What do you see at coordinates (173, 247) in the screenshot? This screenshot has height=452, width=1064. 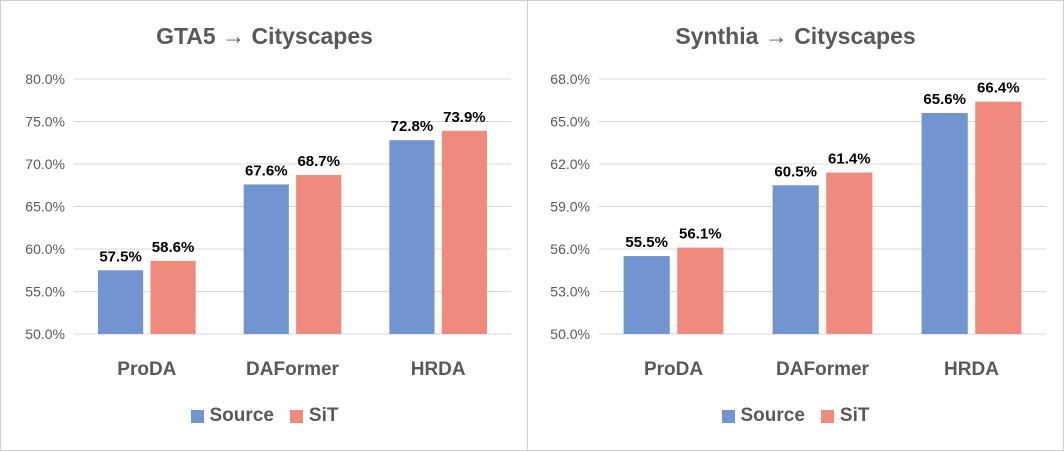 I see `data-label: 58.6%` at bounding box center [173, 247].